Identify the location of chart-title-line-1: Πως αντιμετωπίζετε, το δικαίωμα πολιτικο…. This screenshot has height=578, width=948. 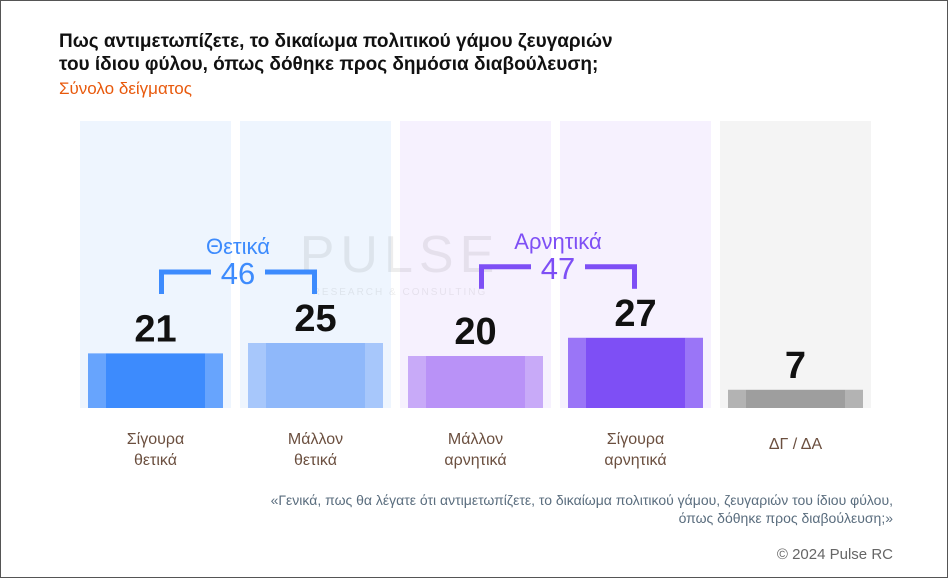
(336, 41).